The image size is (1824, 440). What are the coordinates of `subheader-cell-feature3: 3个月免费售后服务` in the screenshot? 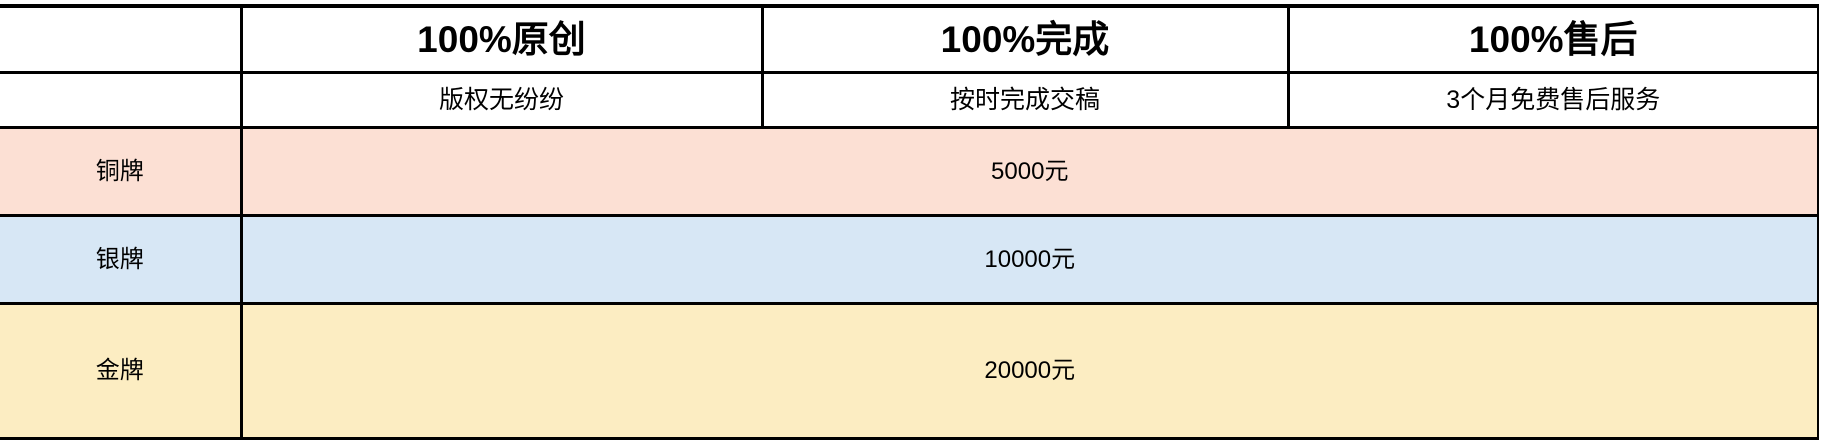 It's located at (1553, 100).